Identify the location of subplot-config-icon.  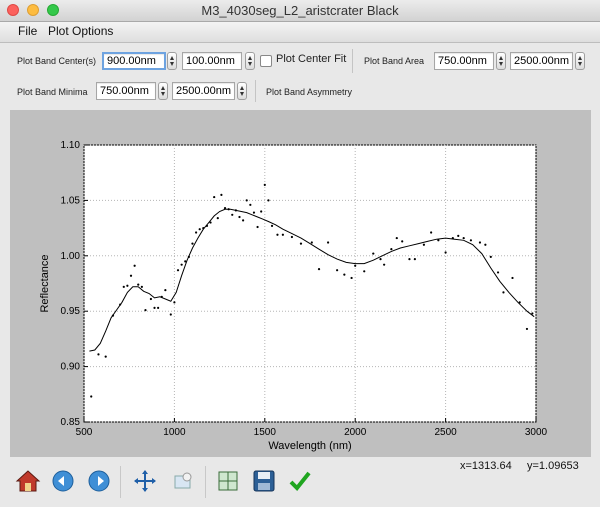
(228, 481).